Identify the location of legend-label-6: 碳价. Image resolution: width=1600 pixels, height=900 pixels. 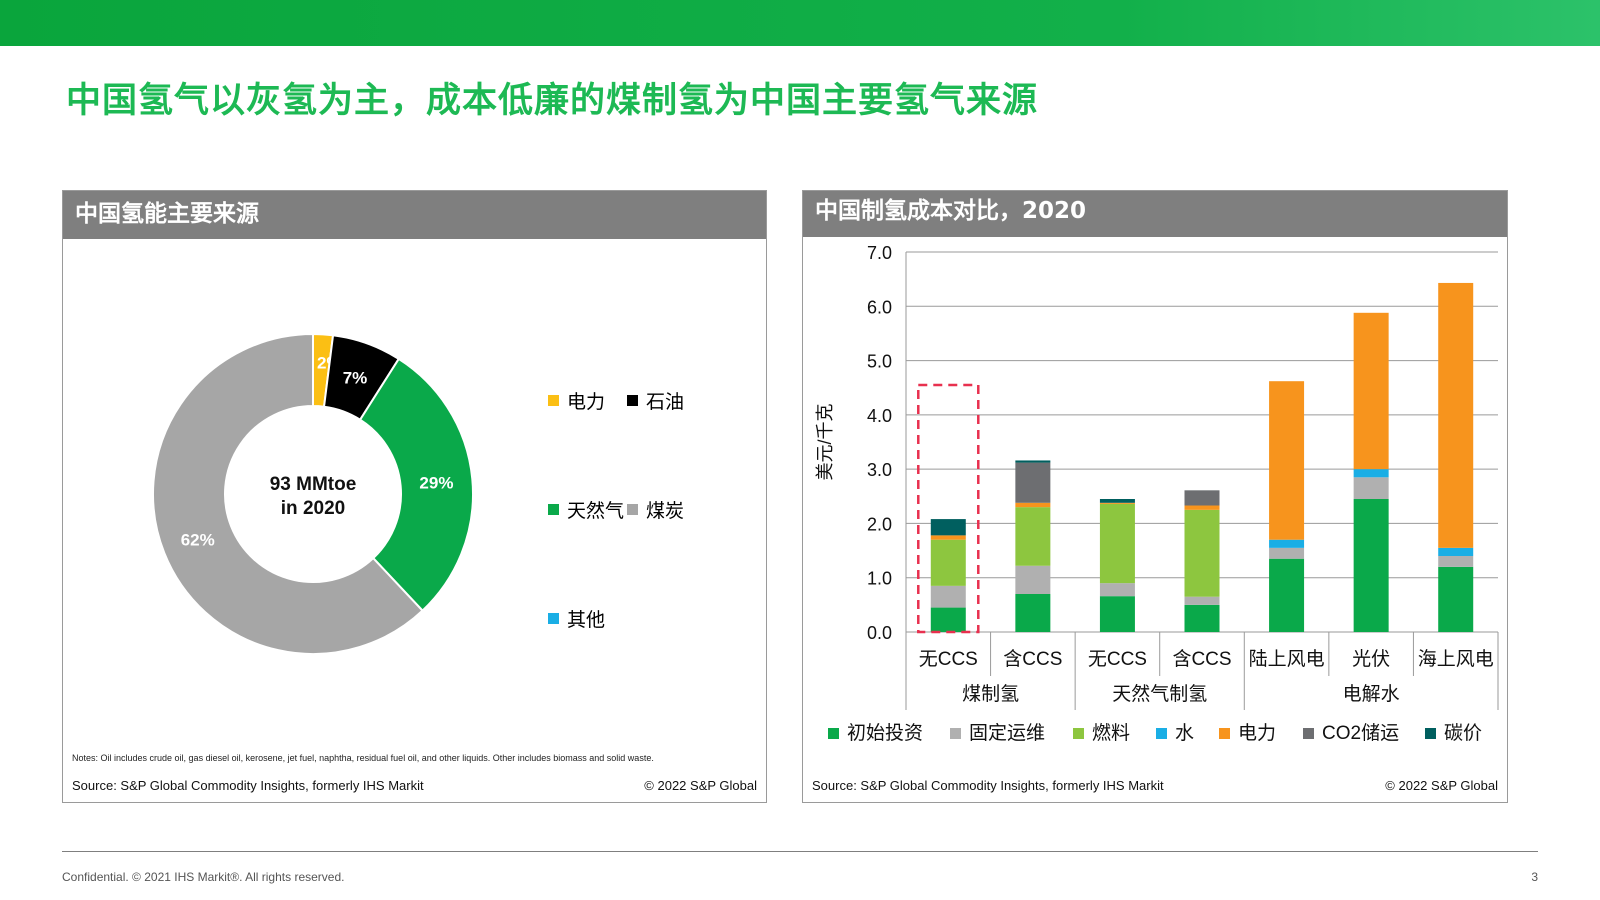
(1463, 733).